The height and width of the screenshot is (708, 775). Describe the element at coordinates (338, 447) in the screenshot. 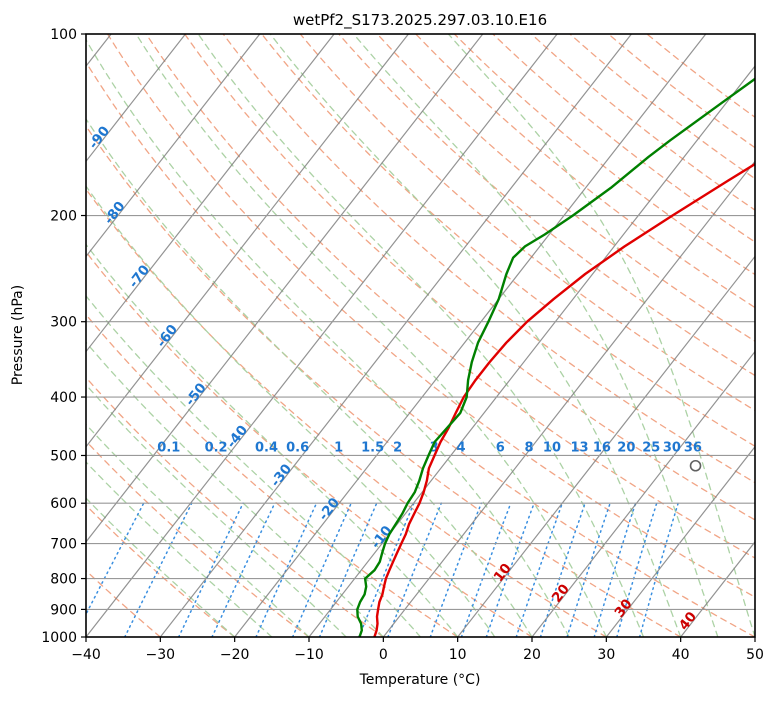

I see `mixing-ratio-label: 1` at that location.